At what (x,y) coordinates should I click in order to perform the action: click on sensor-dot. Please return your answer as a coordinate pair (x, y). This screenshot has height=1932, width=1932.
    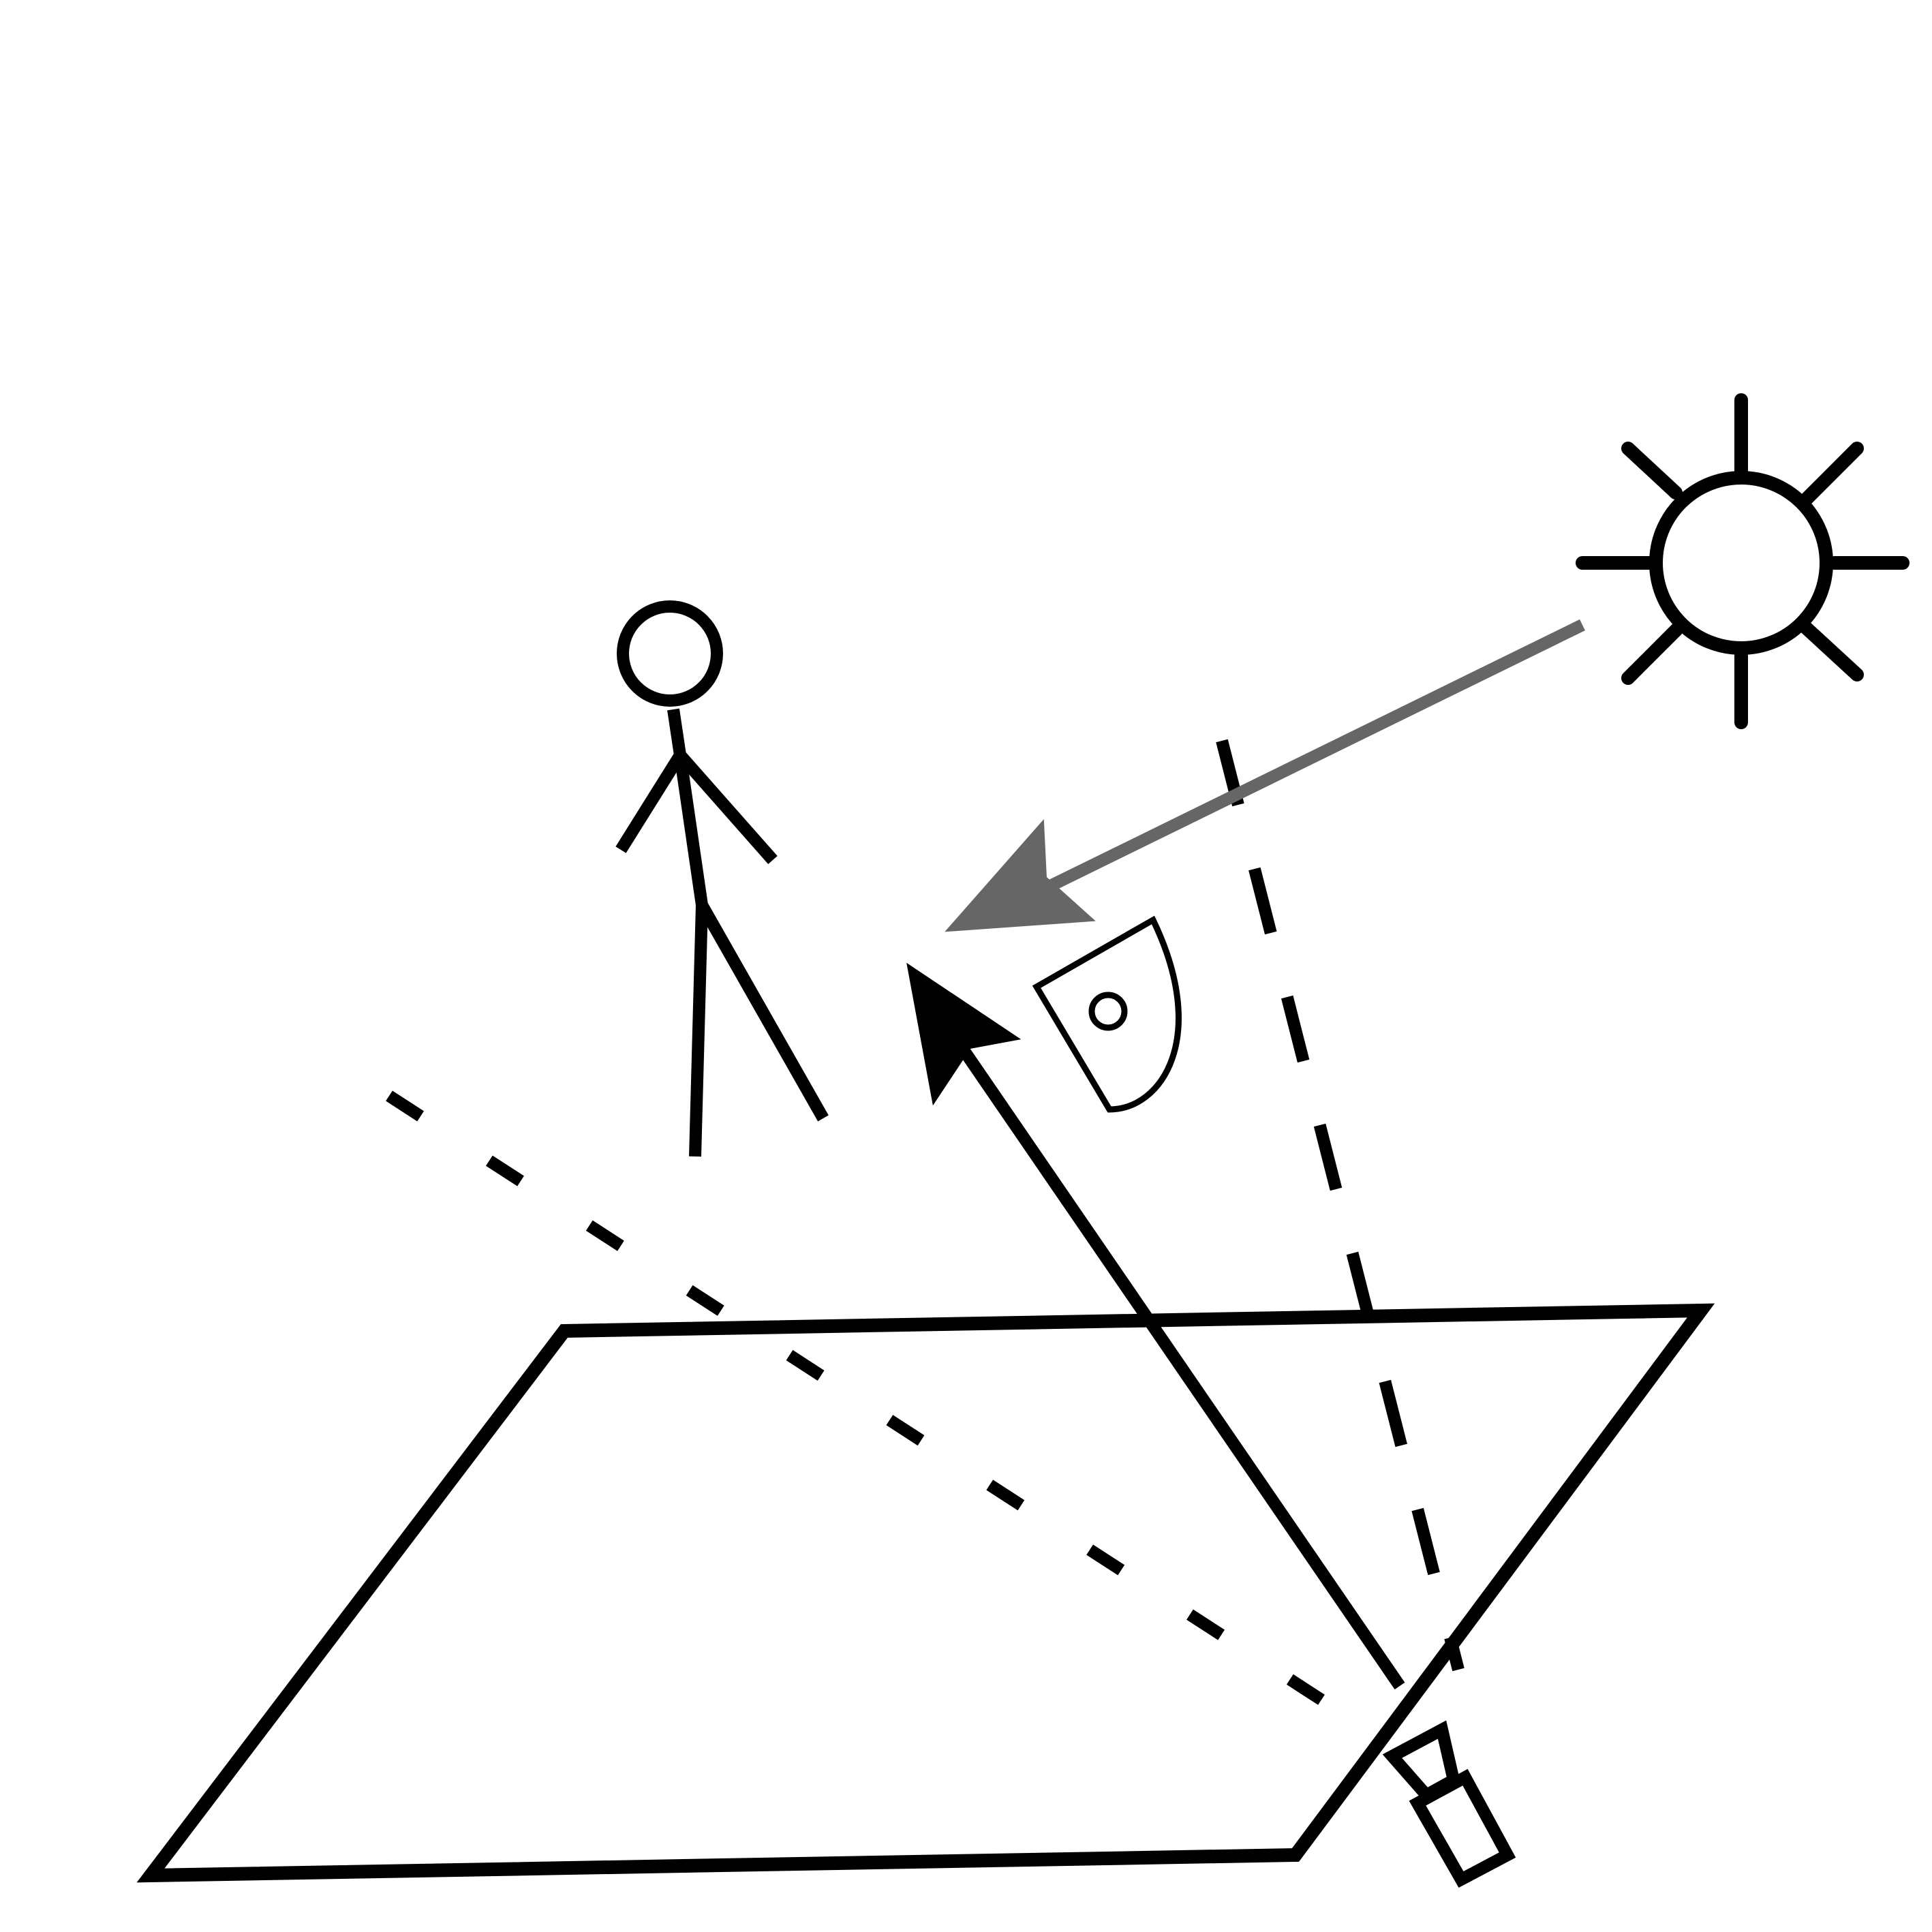
    Looking at the image, I should click on (1108, 1012).